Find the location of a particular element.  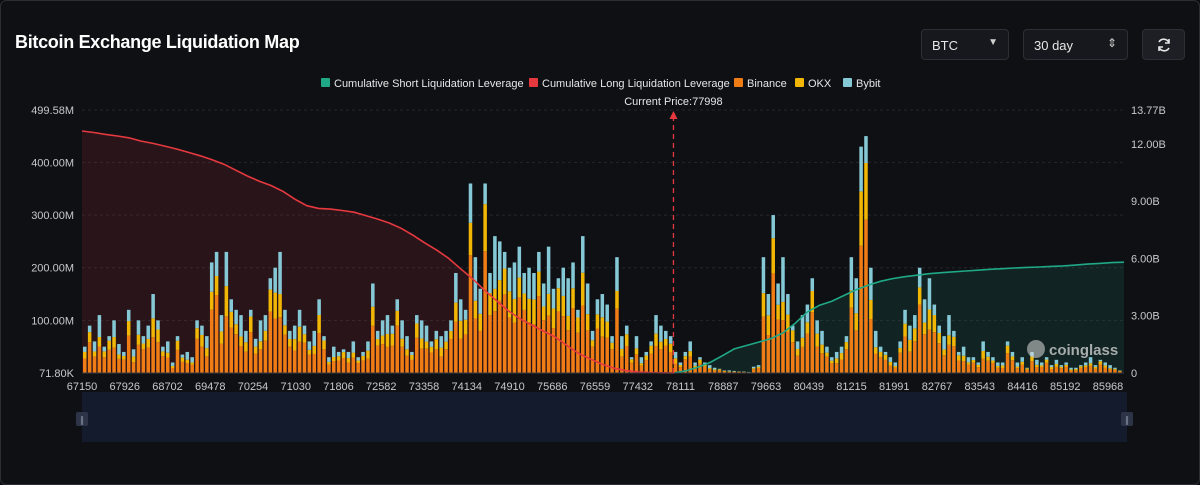

y-right-tick-label: 3.00B is located at coordinates (1145, 317).